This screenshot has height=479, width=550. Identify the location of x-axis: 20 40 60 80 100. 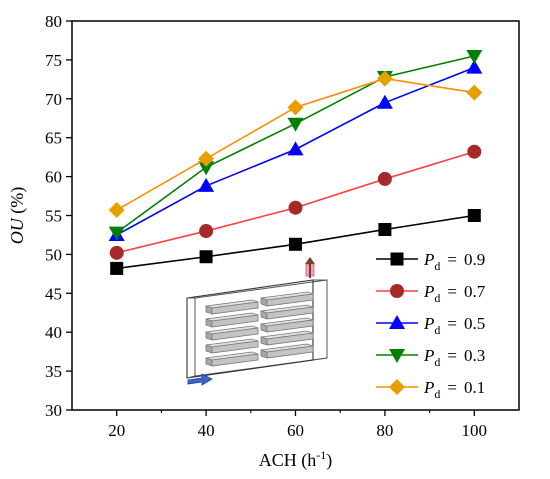
(297, 425).